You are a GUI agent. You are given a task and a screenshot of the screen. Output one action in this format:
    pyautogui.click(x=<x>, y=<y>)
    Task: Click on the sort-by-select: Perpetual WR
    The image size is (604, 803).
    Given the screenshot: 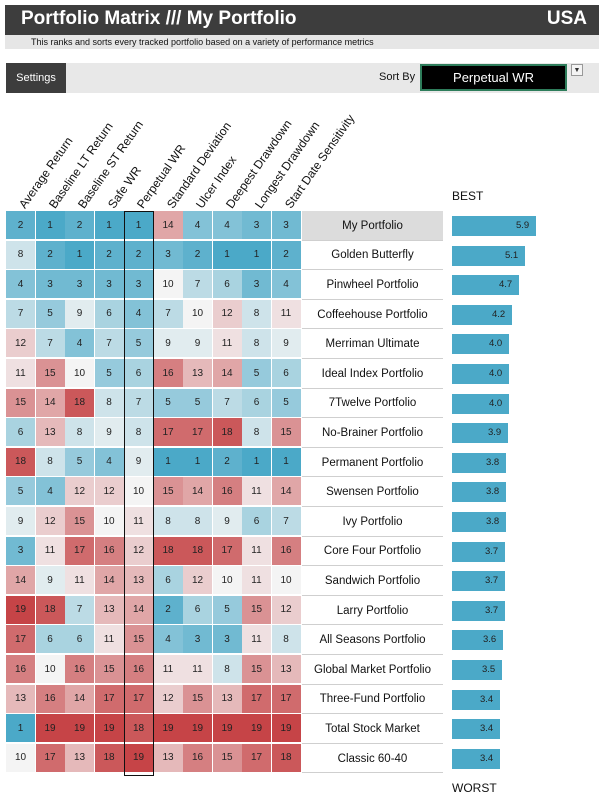 What is the action you would take?
    pyautogui.click(x=493, y=77)
    